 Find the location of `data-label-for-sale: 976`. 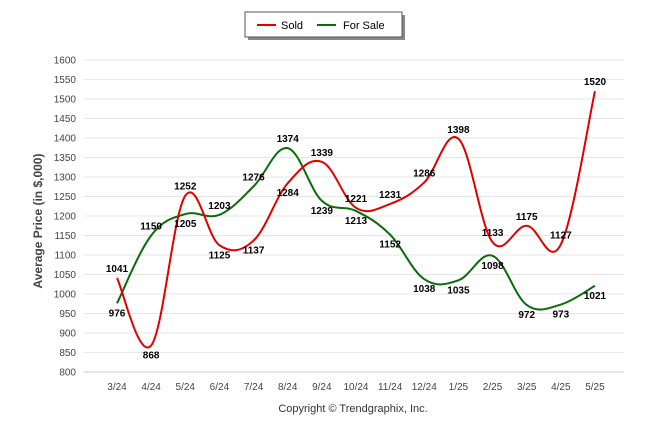

data-label-for-sale: 976 is located at coordinates (117, 313).